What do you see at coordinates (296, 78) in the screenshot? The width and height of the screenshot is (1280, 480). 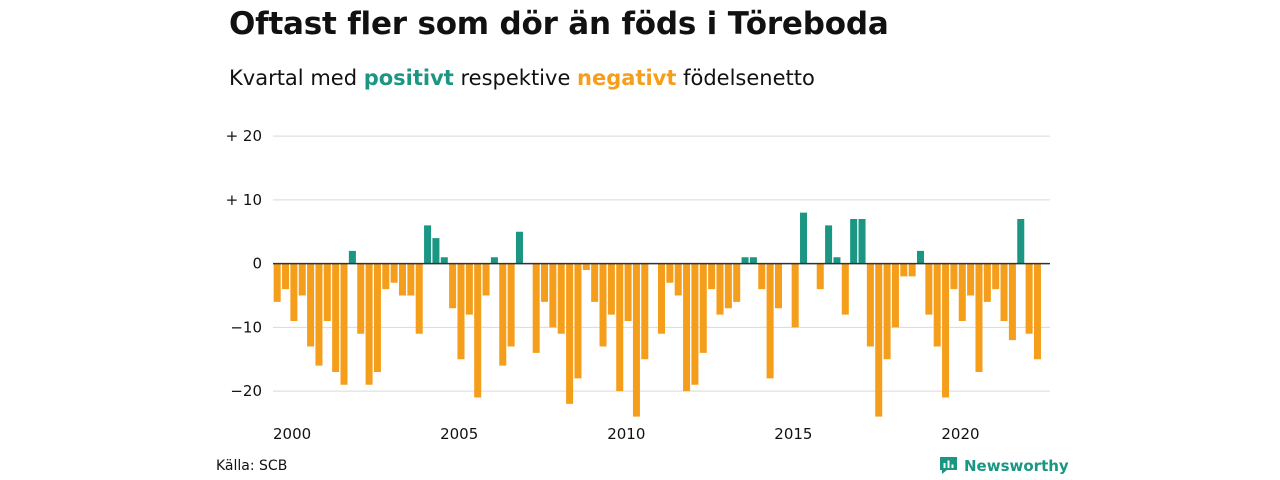 I see `subtitle-prefix: Kvartal med` at bounding box center [296, 78].